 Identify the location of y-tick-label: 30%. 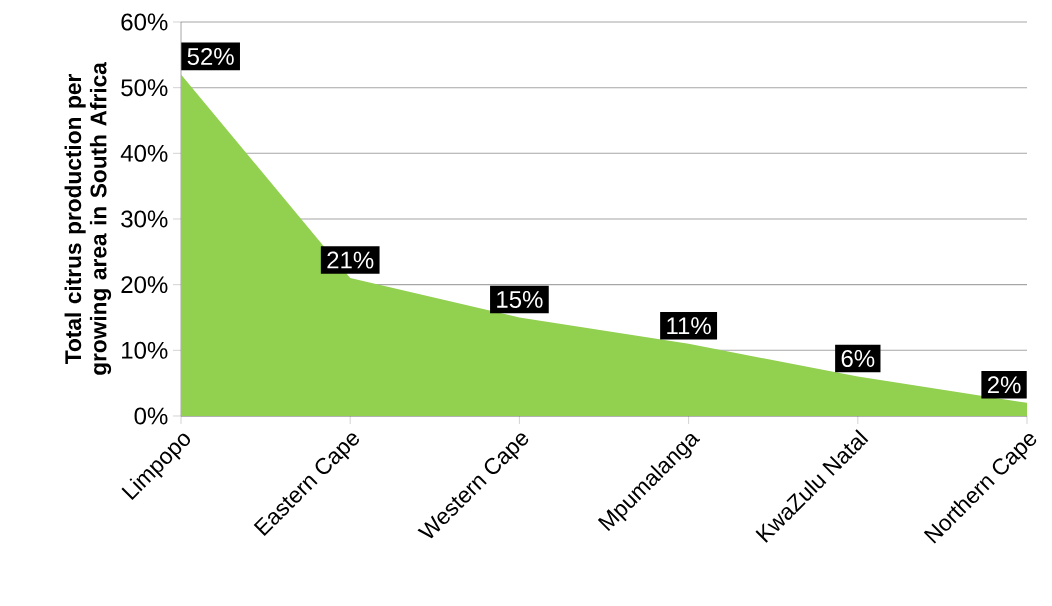
(144, 219).